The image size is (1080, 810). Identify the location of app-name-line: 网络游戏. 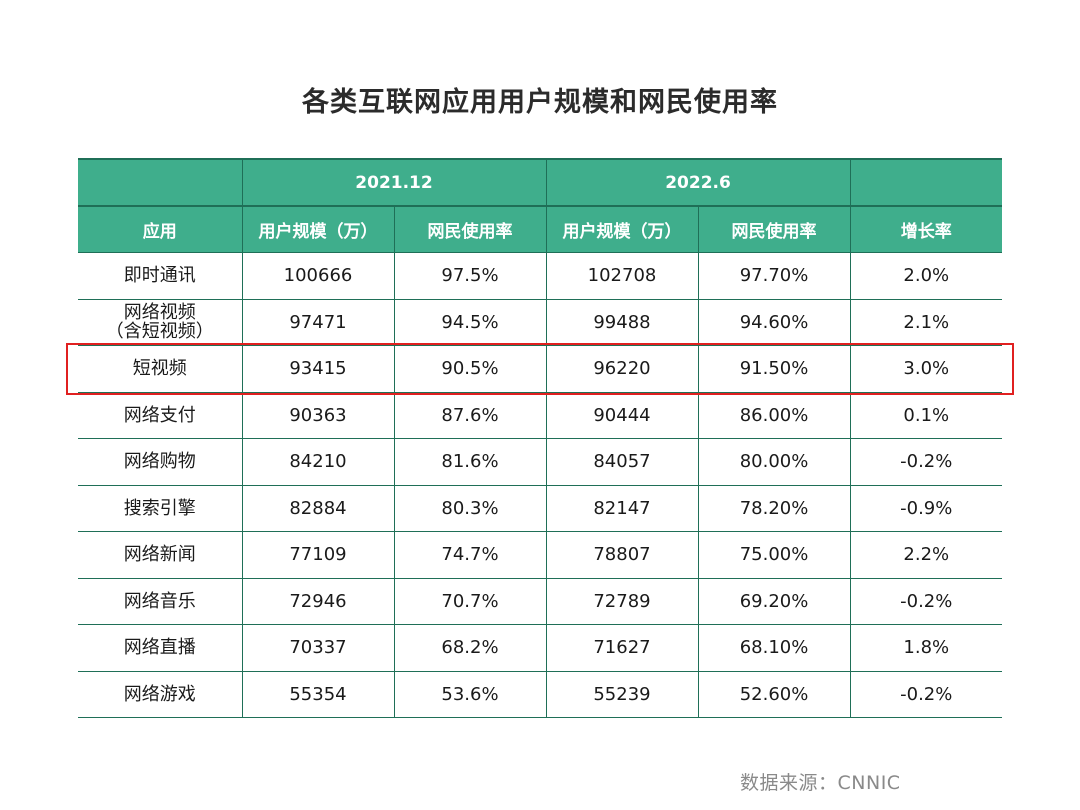
(159, 694).